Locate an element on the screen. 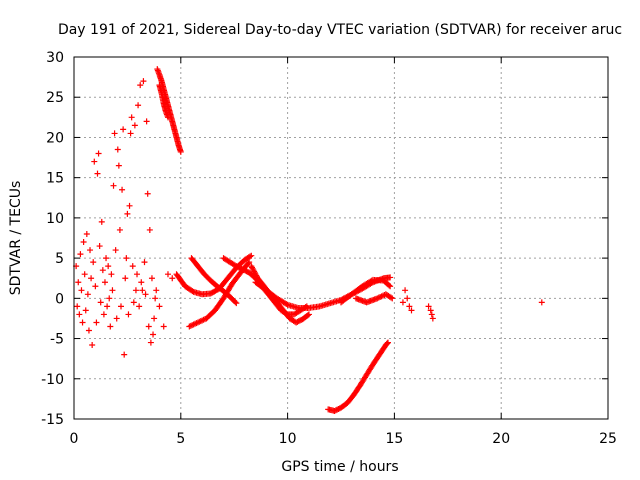  y-tick-label: 30 is located at coordinates (55, 58).